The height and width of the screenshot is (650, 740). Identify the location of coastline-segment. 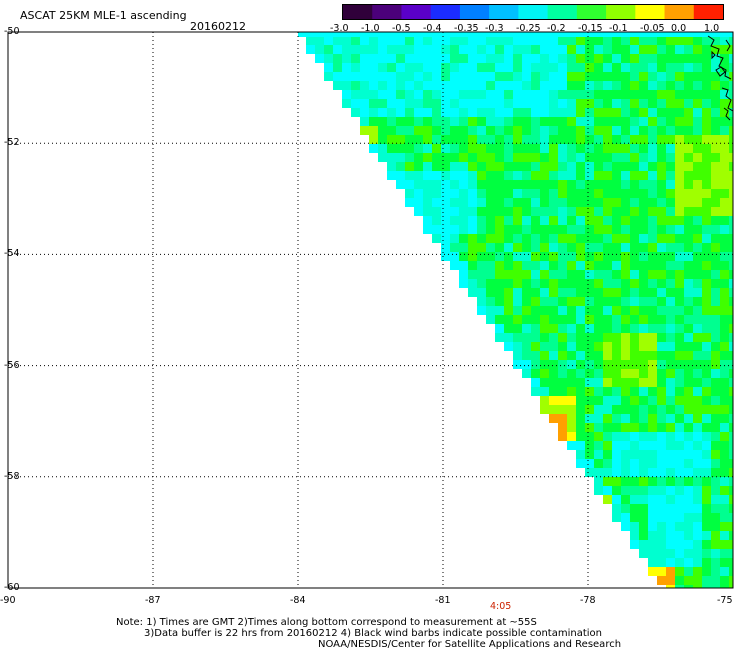
(727, 114).